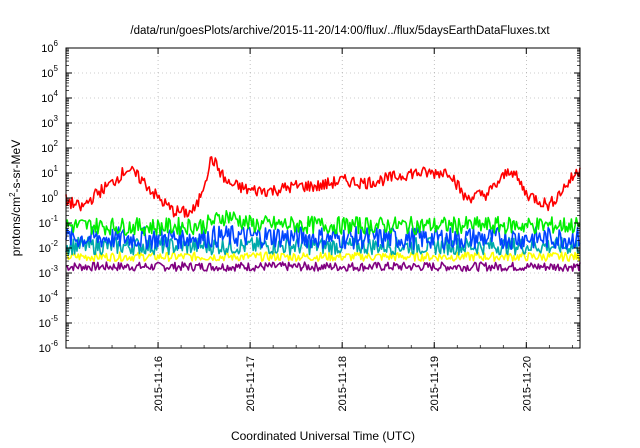 Image resolution: width=640 pixels, height=448 pixels. Describe the element at coordinates (527, 383) in the screenshot. I see `x-tick-label: 2015-11-20` at that location.